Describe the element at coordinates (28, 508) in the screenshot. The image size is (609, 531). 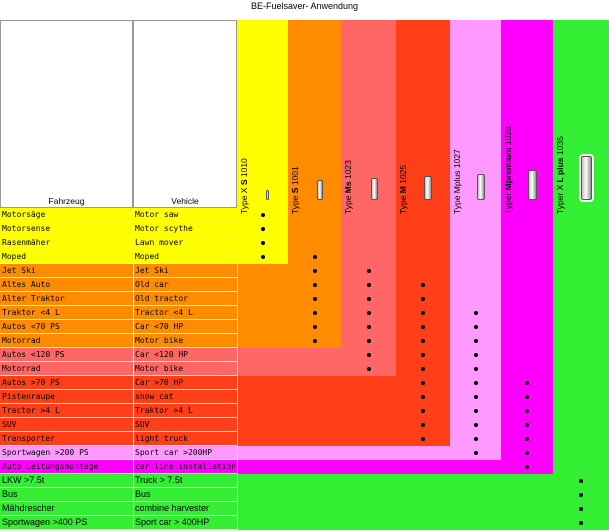
I see `vehicle-name-de: Mähdrescher` at that location.